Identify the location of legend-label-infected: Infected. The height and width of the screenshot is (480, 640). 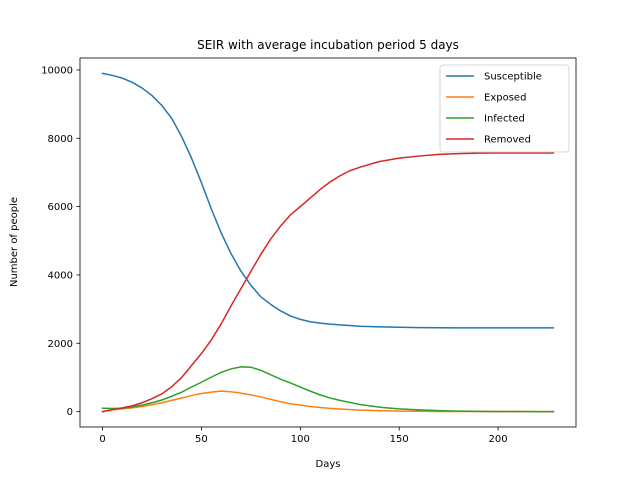
(504, 119).